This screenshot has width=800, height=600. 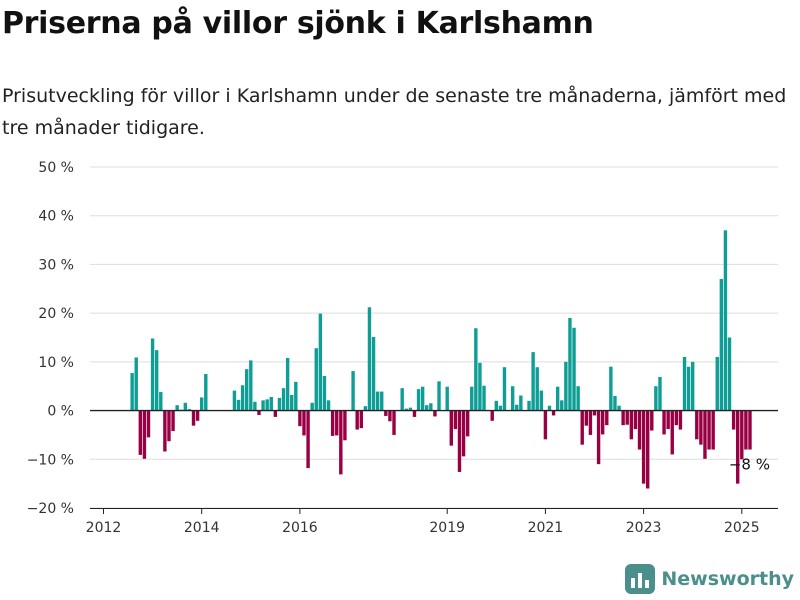 I want to click on newsworthy-logo: Newsworthy, so click(x=709, y=579).